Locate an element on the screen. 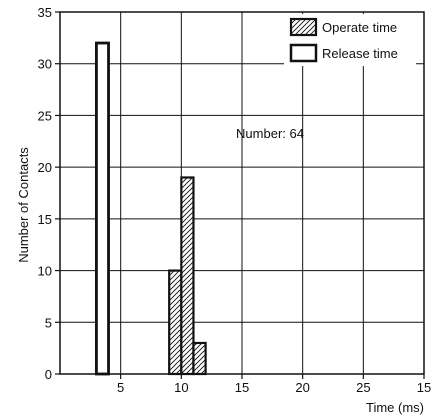  y-axis-label: Number of Contacts is located at coordinates (23, 205).